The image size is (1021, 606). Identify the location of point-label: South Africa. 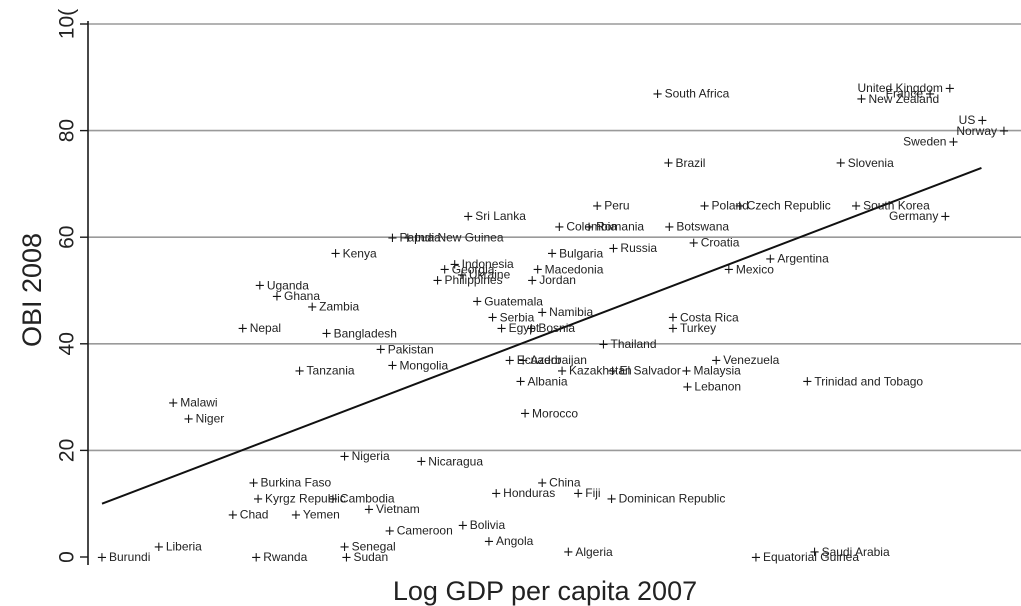
(697, 93).